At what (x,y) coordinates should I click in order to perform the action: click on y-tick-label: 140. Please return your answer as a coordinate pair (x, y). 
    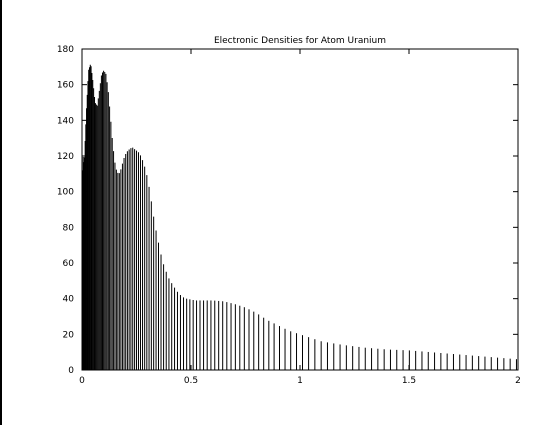
    Looking at the image, I should click on (65, 121).